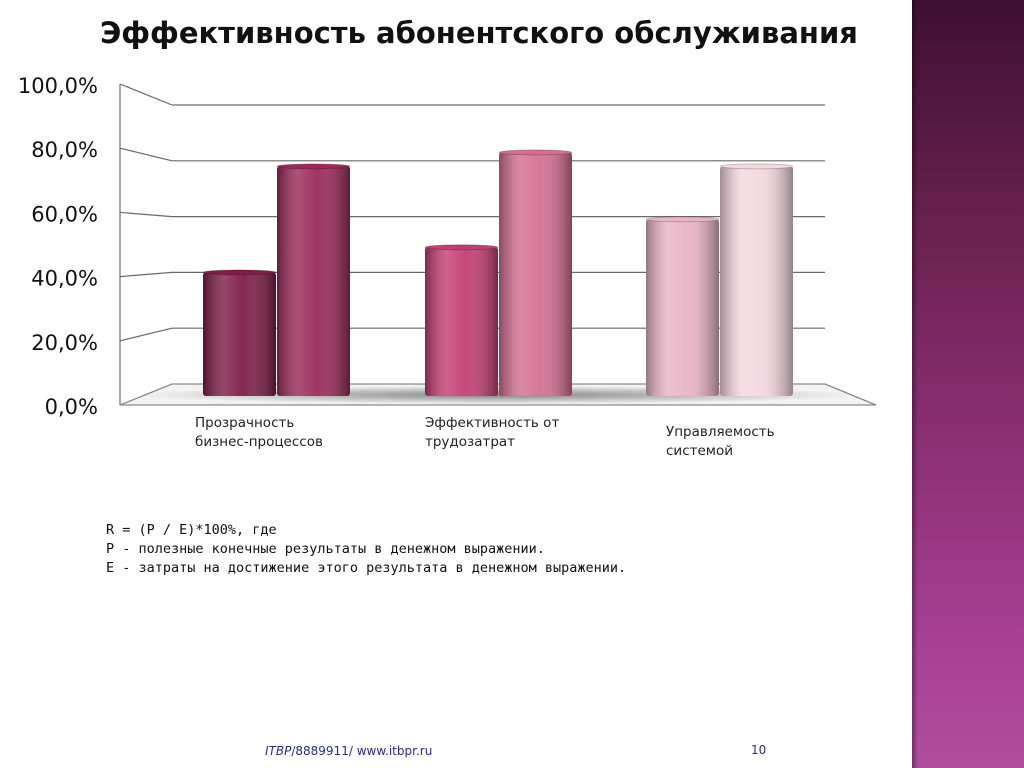 The width and height of the screenshot is (1024, 768). Describe the element at coordinates (699, 451) in the screenshot. I see `category-label: системой` at that location.